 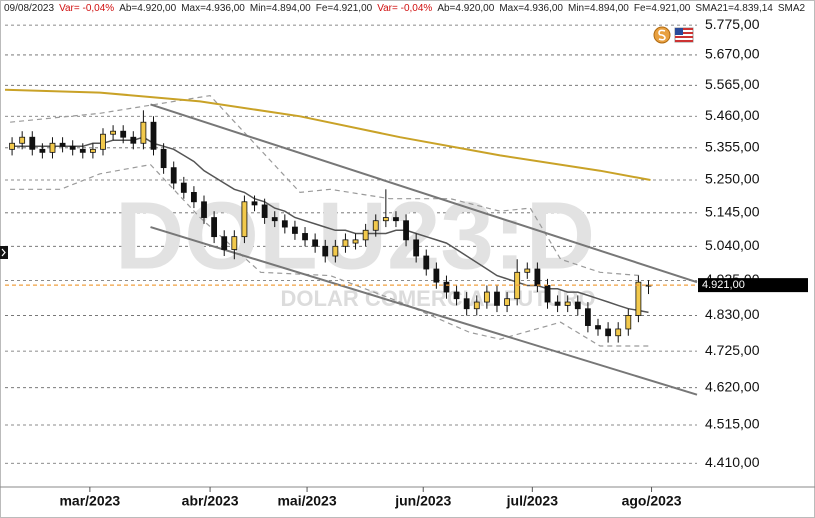 I want to click on y-tick-label: 5.775,00, so click(x=732, y=24).